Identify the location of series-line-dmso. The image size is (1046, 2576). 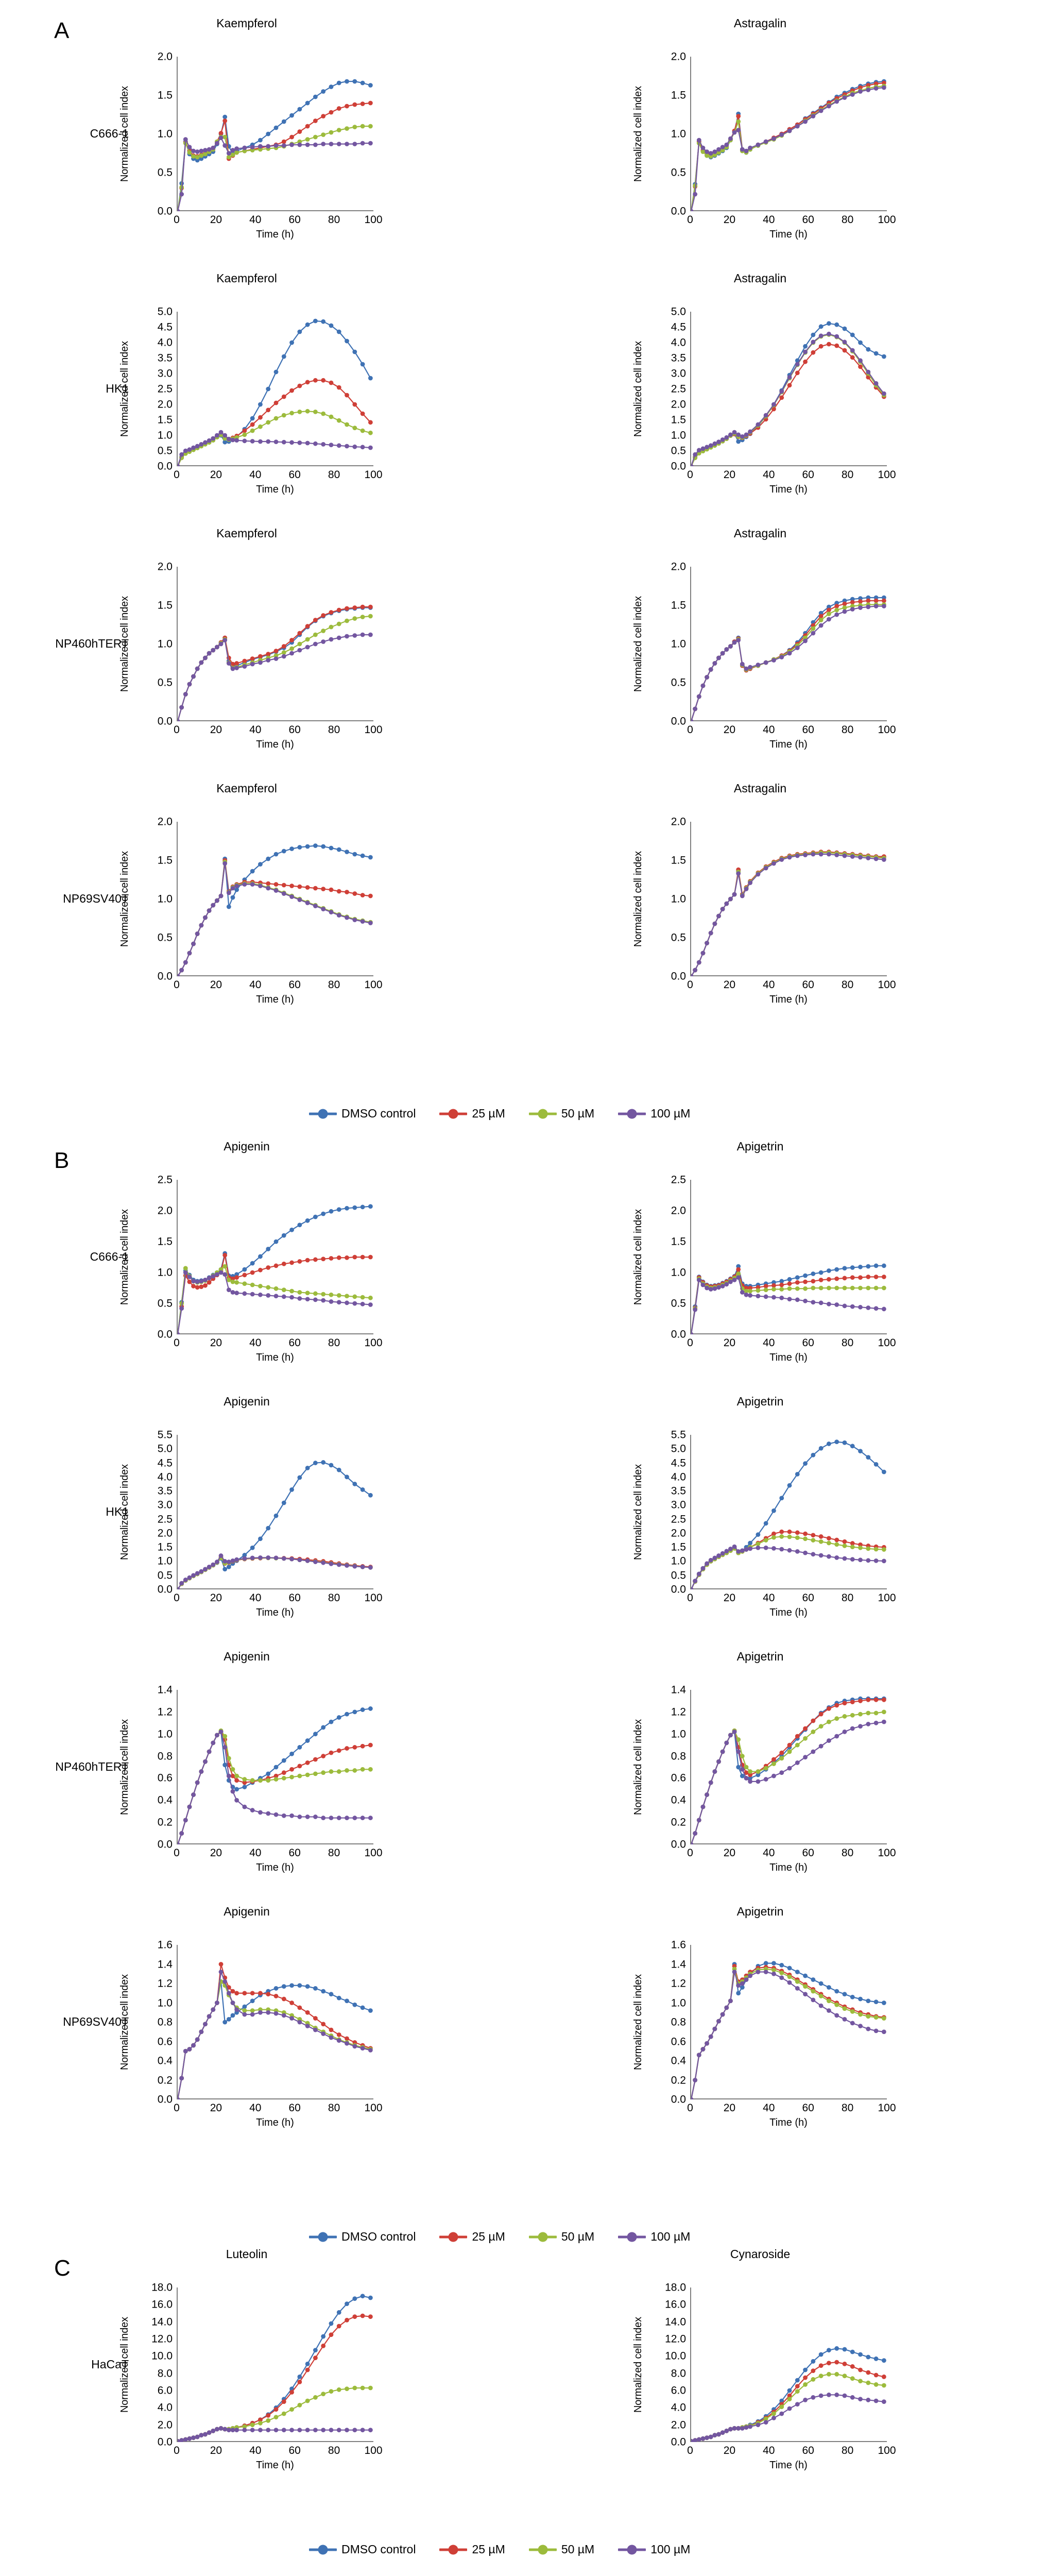
(274, 1270).